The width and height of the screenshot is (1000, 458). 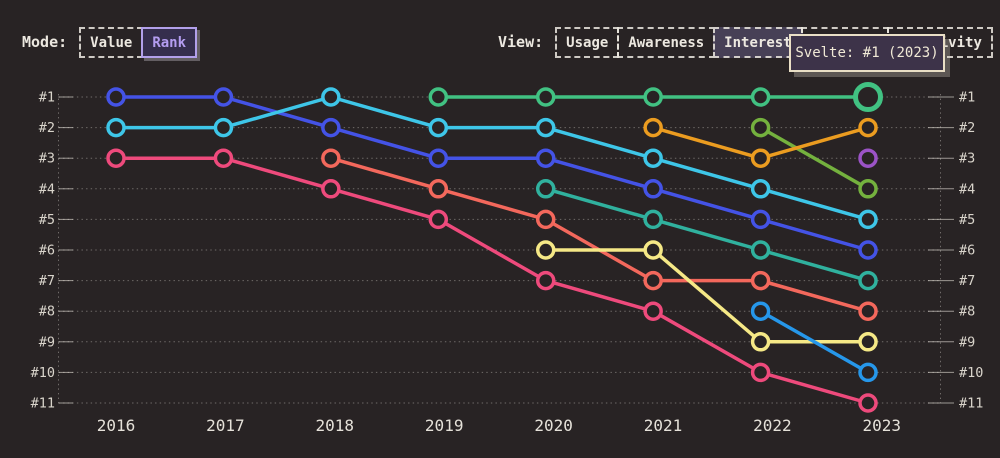 I want to click on rank-label-left: #2, so click(x=47, y=128).